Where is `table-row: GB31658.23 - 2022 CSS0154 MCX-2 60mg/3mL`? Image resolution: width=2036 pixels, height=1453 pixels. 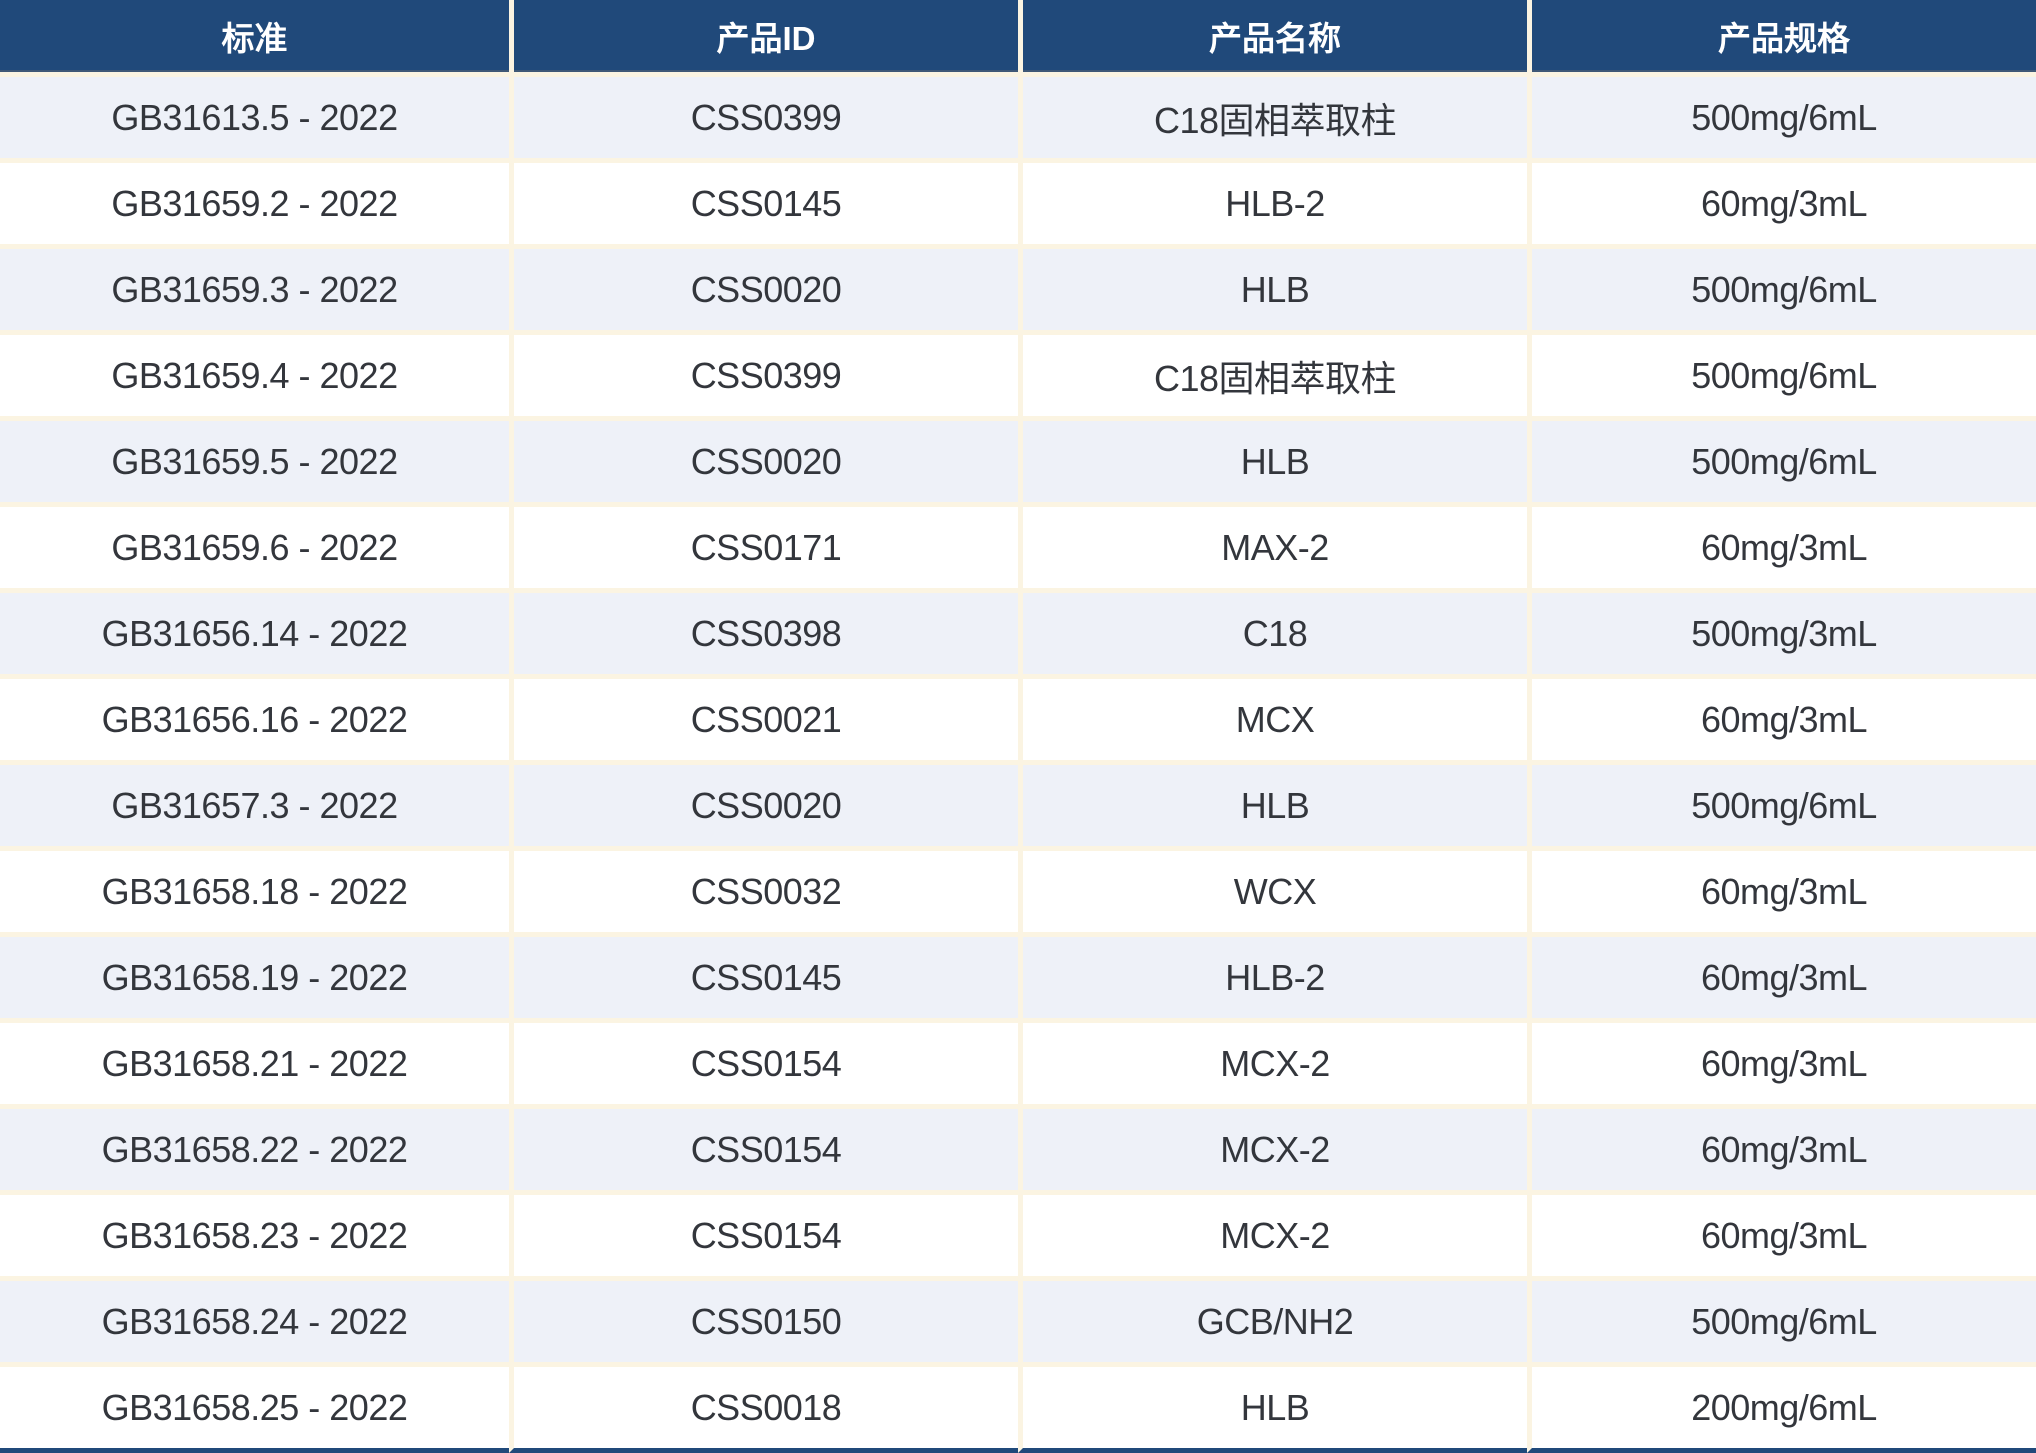
table-row: GB31658.23 - 2022 CSS0154 MCX-2 60mg/3mL is located at coordinates (1018, 1238).